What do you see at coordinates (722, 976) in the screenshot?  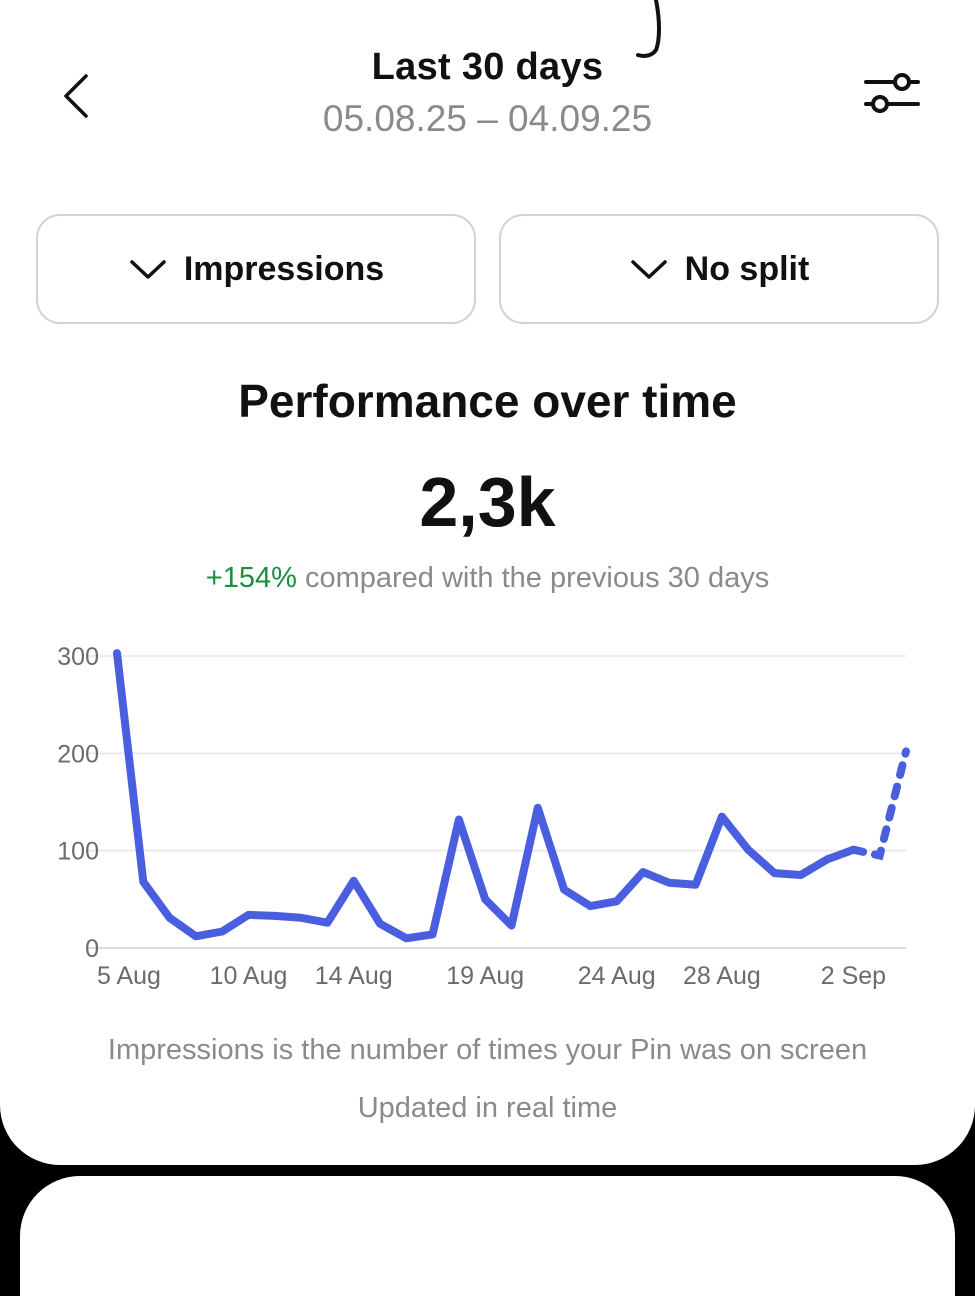 I see `x-tick-label: 28 Aug` at bounding box center [722, 976].